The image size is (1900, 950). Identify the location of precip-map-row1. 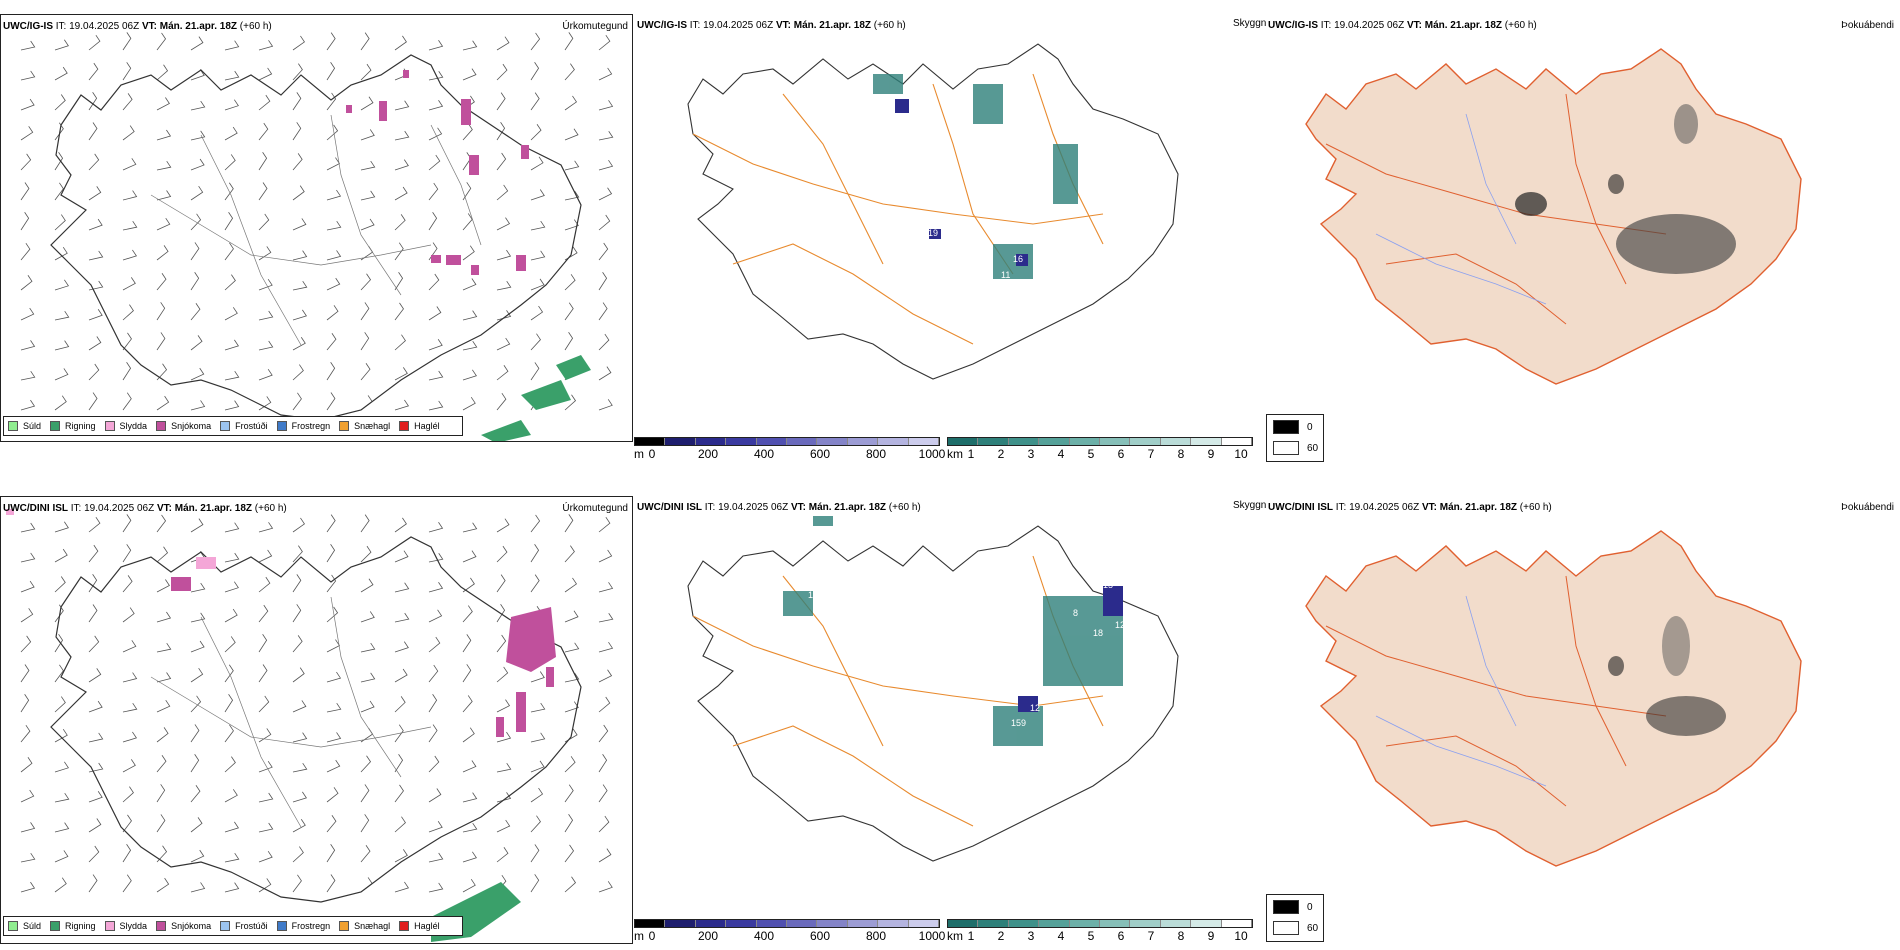
(317, 236).